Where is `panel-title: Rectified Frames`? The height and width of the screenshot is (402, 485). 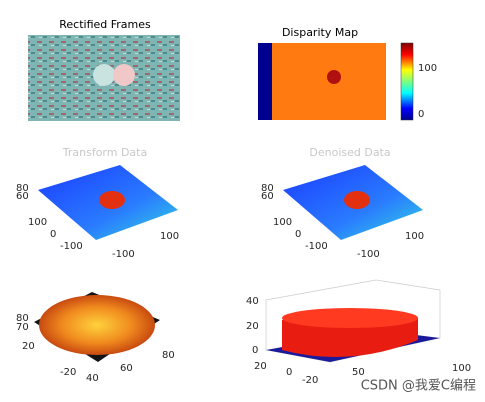 panel-title: Rectified Frames is located at coordinates (105, 24).